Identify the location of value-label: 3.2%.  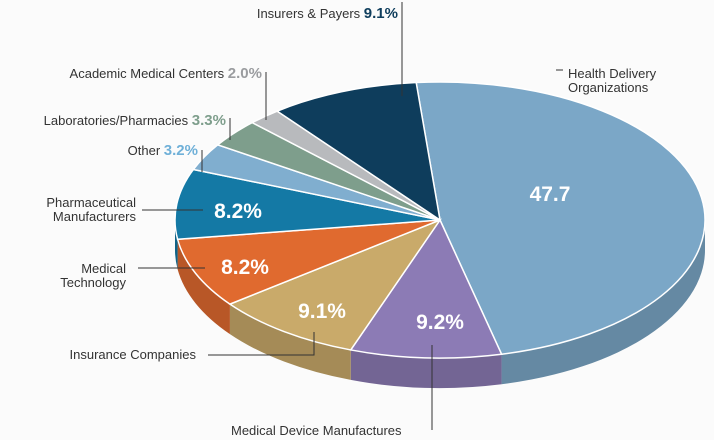
(180, 150).